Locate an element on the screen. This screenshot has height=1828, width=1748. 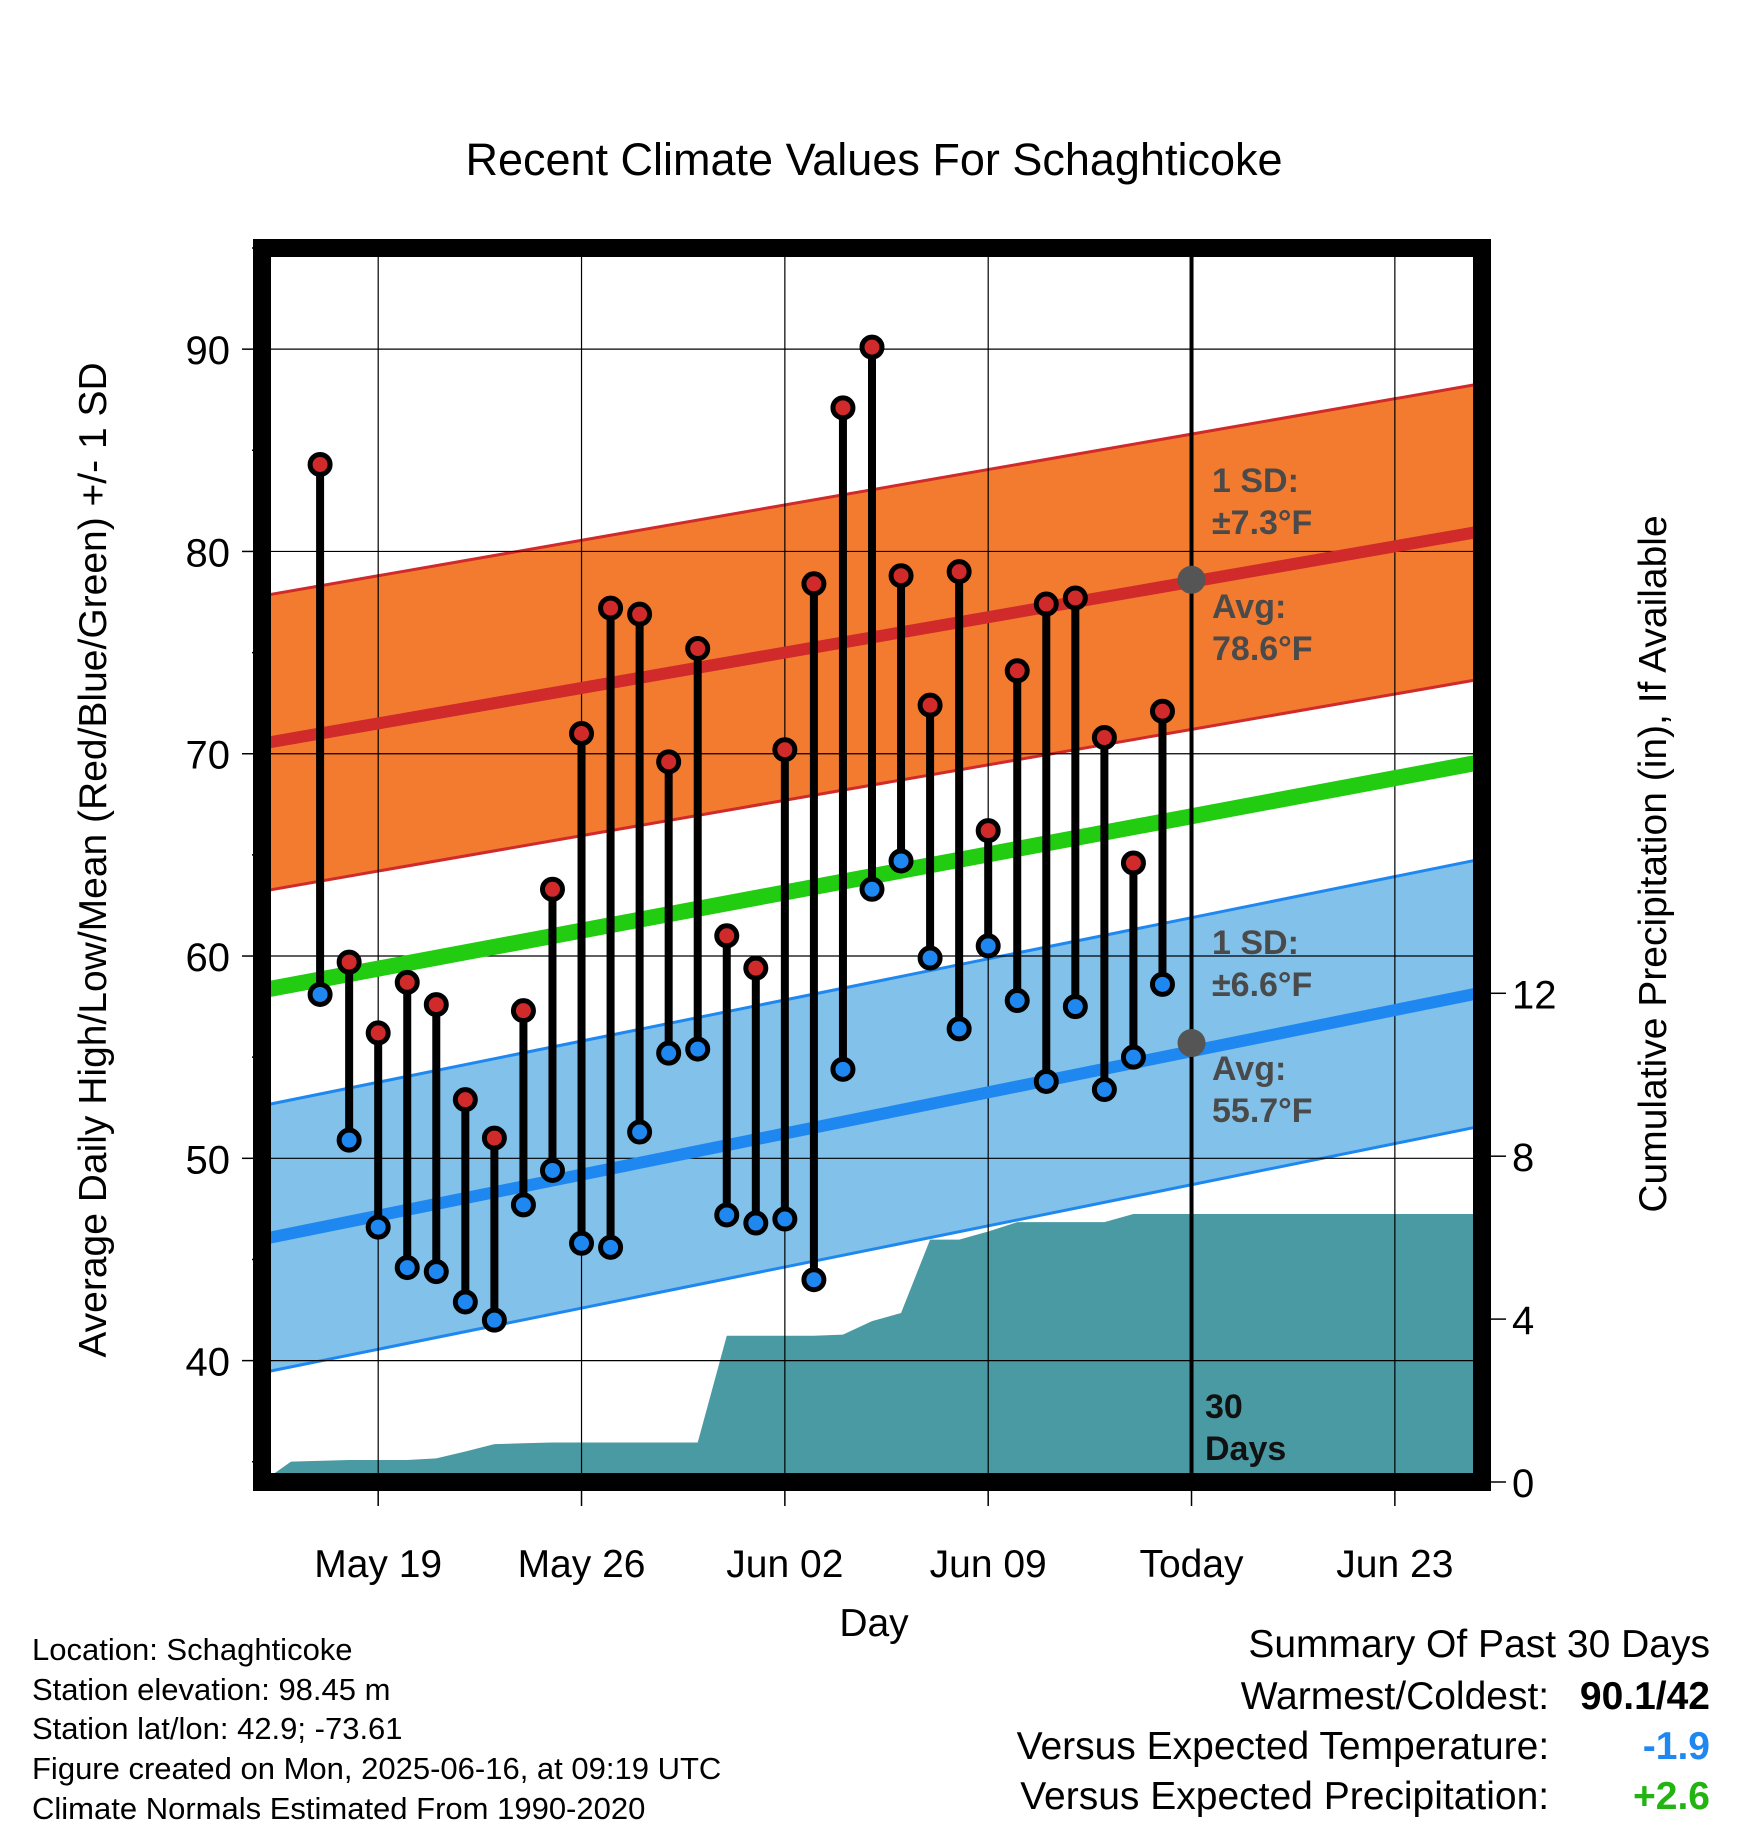
y-left-tick-label: 80 is located at coordinates (208, 553).